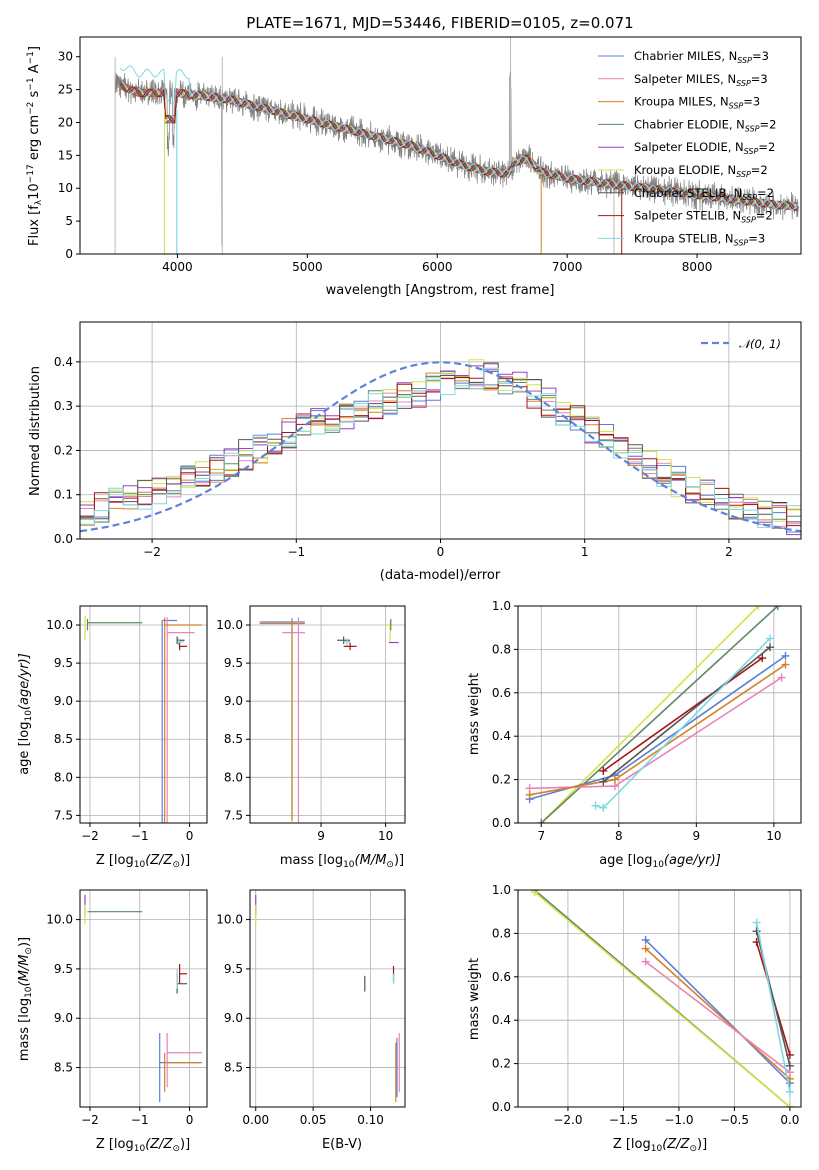 The image size is (819, 1170). What do you see at coordinates (619, 836) in the screenshot?
I see `x-tick-label: 8` at bounding box center [619, 836].